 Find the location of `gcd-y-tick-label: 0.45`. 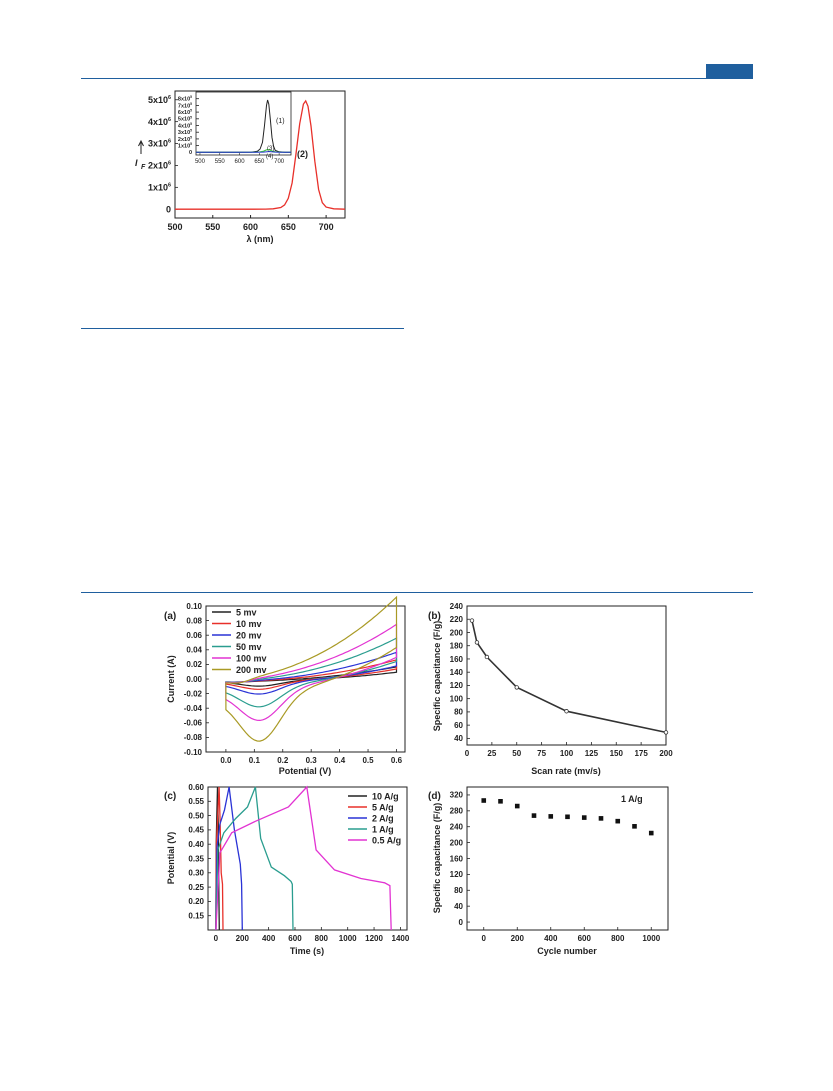

gcd-y-tick-label: 0.45 is located at coordinates (196, 830).